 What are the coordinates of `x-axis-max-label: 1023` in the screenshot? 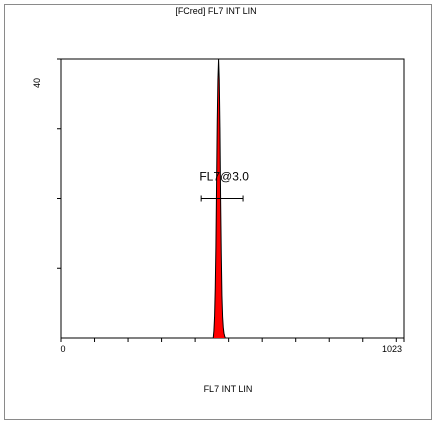 It's located at (392, 349).